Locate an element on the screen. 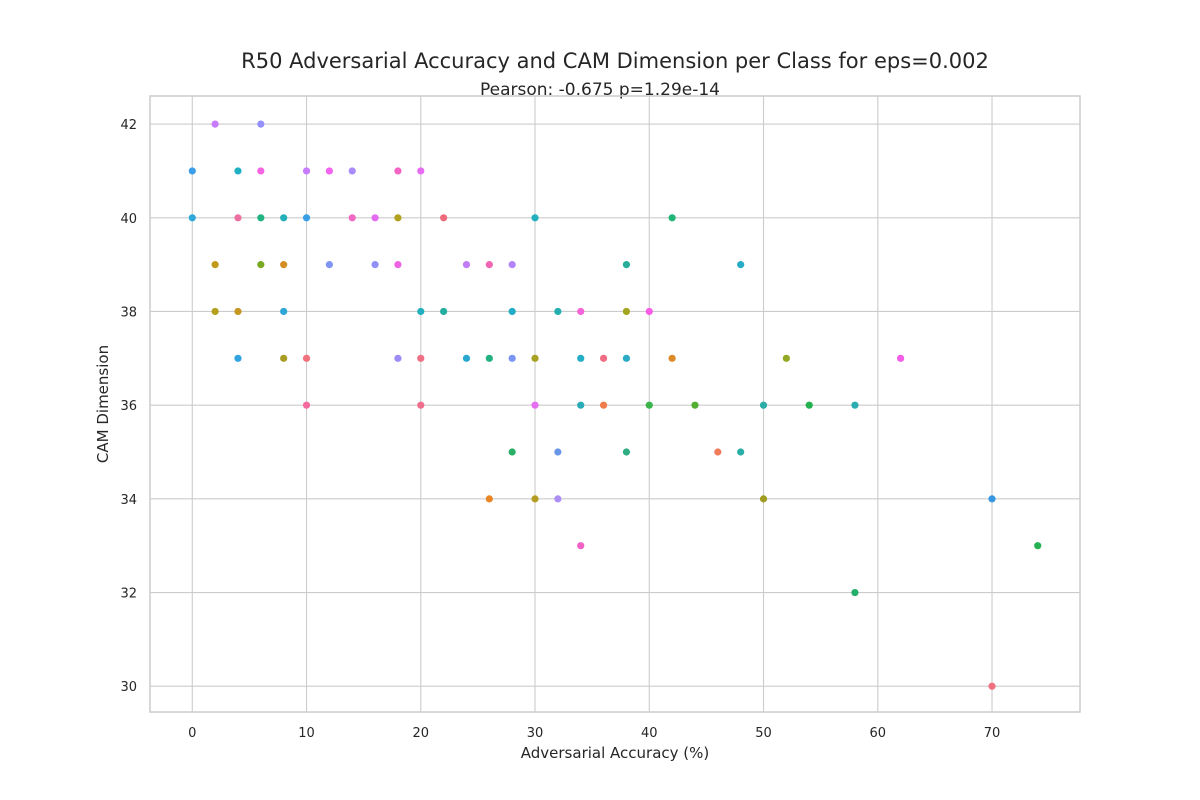 This screenshot has height=800, width=1200. y-tick-label: 32 is located at coordinates (128, 594).